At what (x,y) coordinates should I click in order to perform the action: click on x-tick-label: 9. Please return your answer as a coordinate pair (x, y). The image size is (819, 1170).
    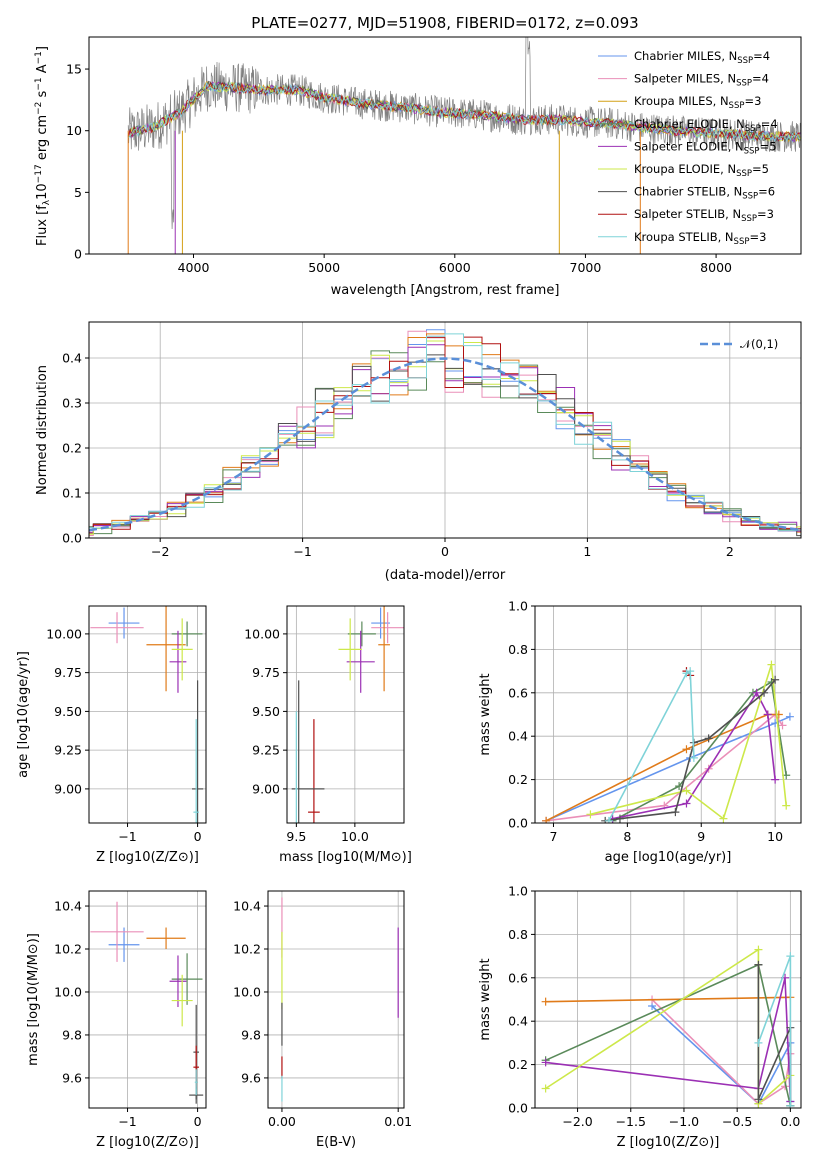
    Looking at the image, I should click on (701, 836).